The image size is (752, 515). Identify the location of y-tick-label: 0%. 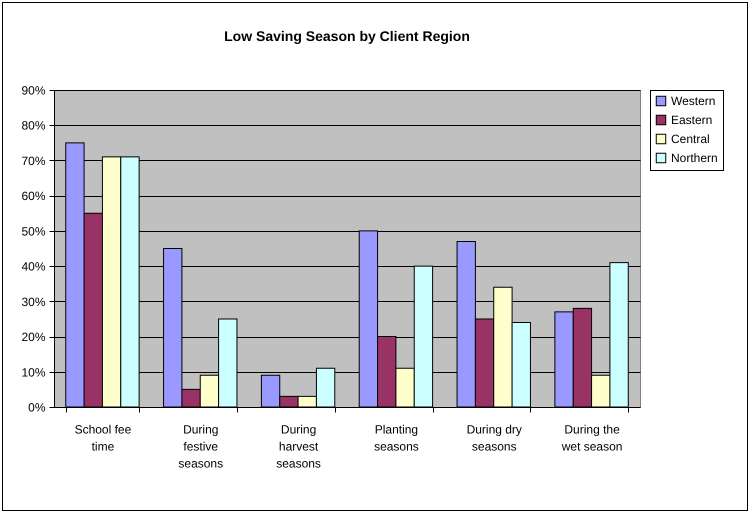
(37, 407).